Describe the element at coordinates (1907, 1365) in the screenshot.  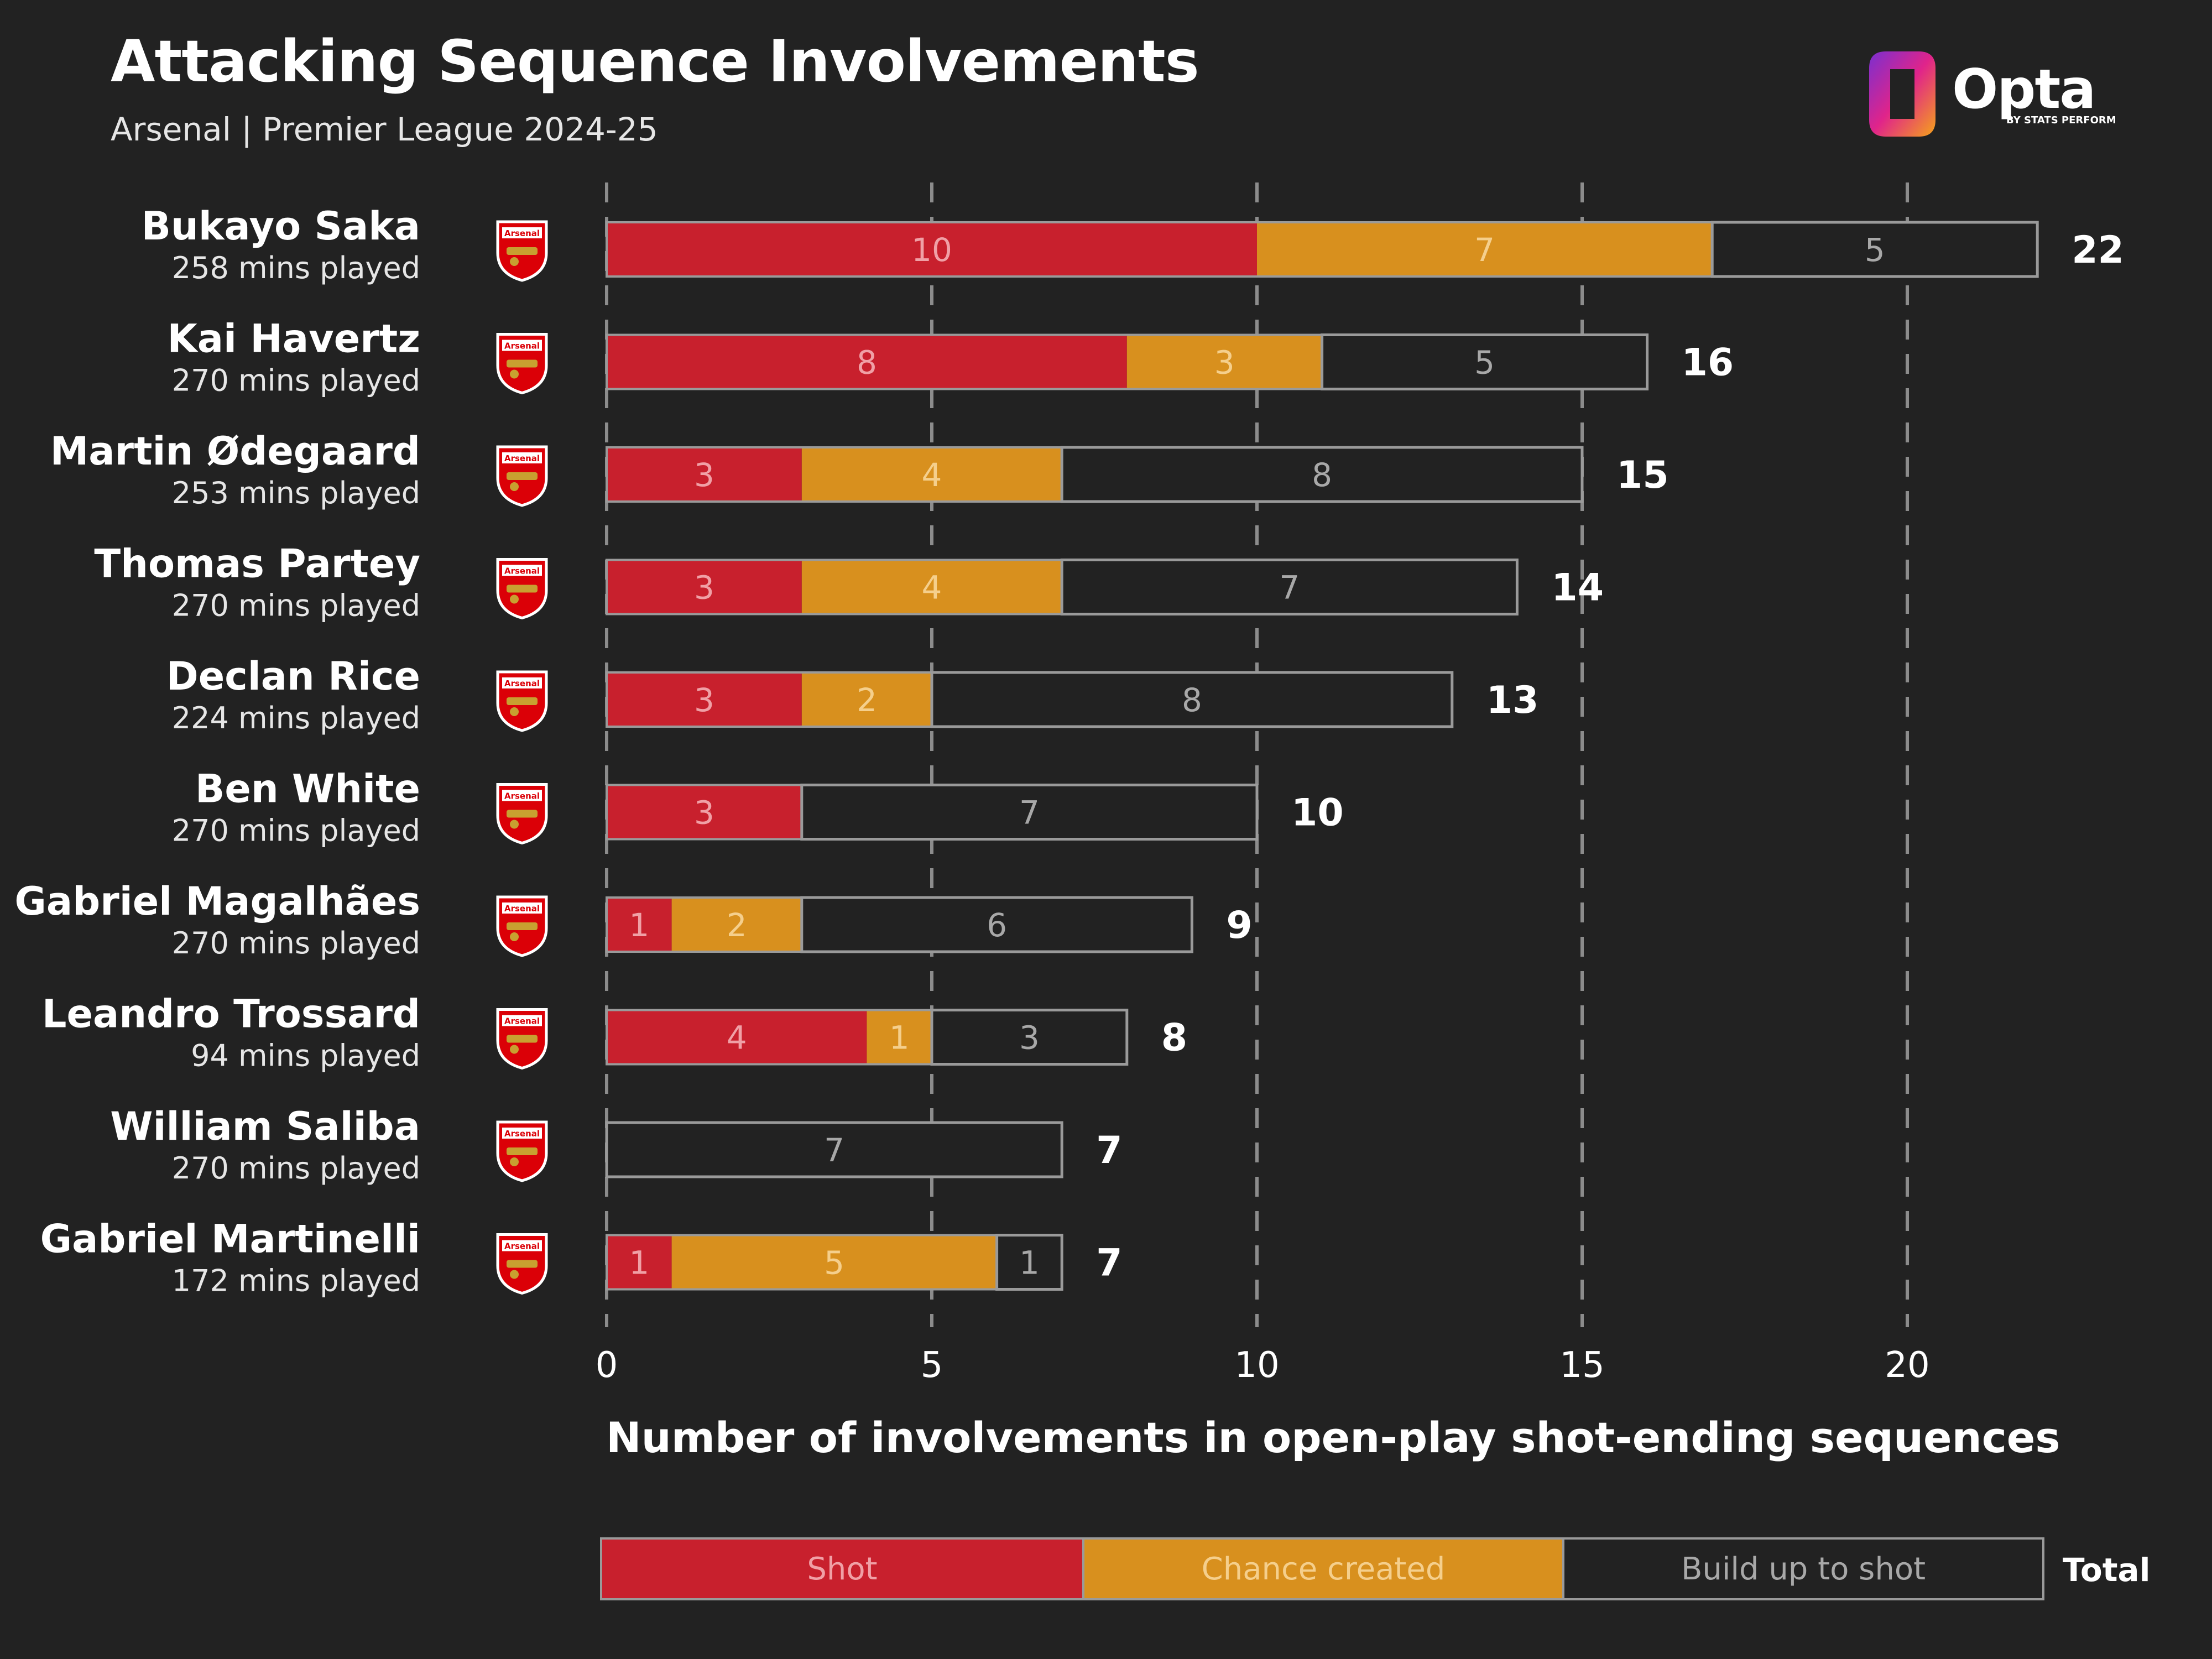
I see `x-tick-label: 20` at that location.